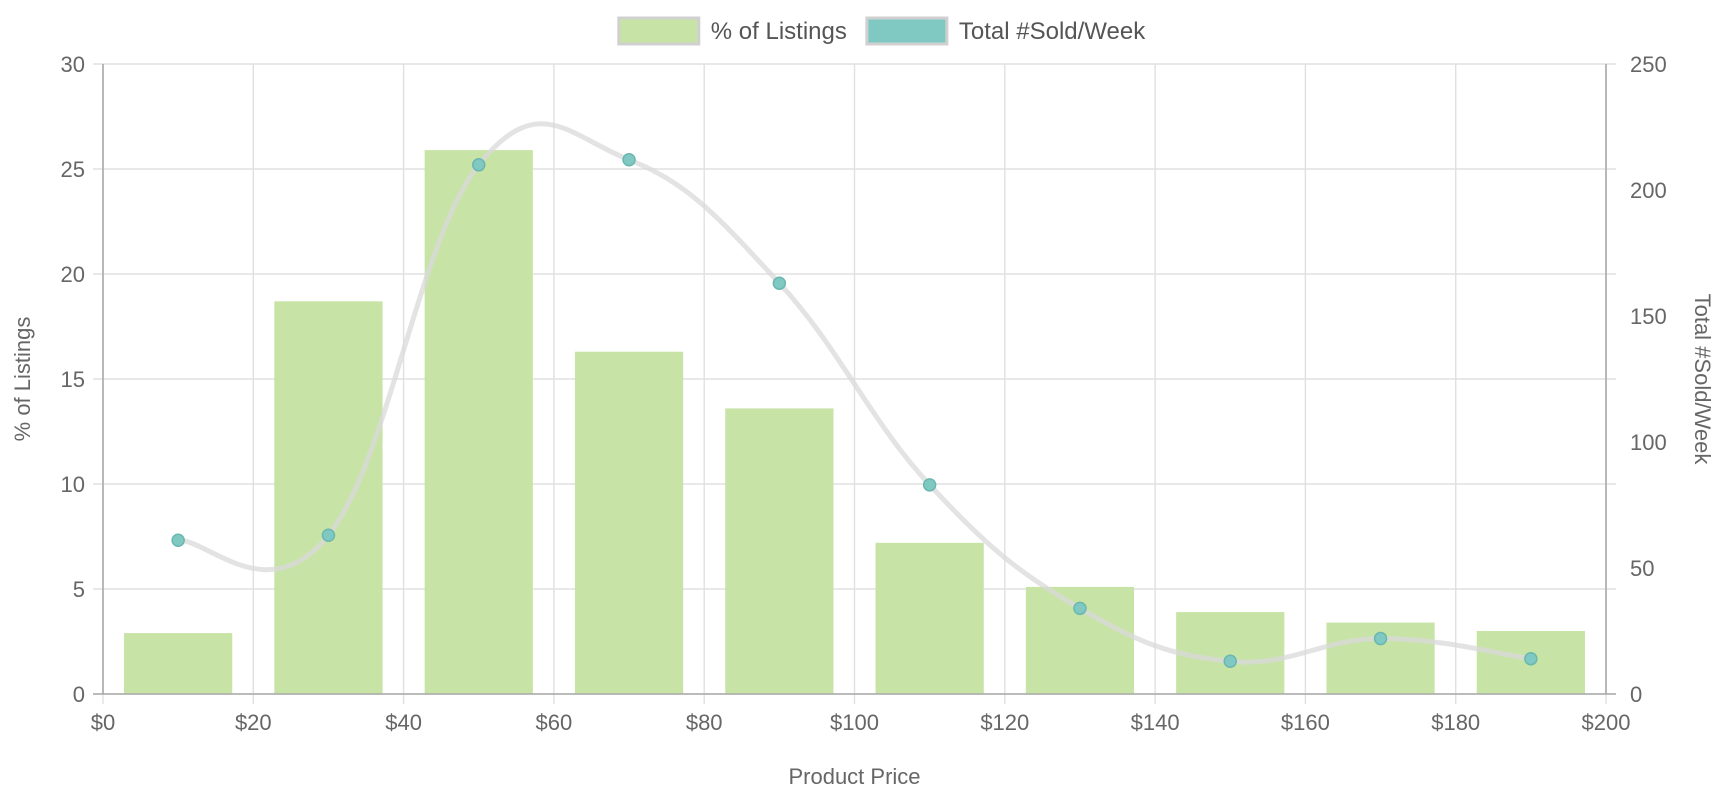 This screenshot has width=1724, height=800. Describe the element at coordinates (1004, 722) in the screenshot. I see `x-tick-label: $120` at that location.